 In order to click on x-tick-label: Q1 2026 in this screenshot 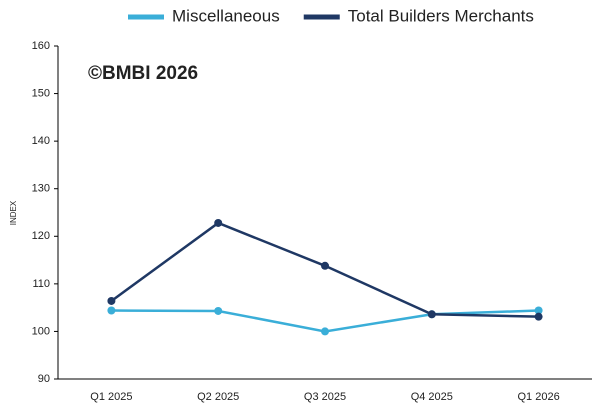, I will do `click(538, 397)`.